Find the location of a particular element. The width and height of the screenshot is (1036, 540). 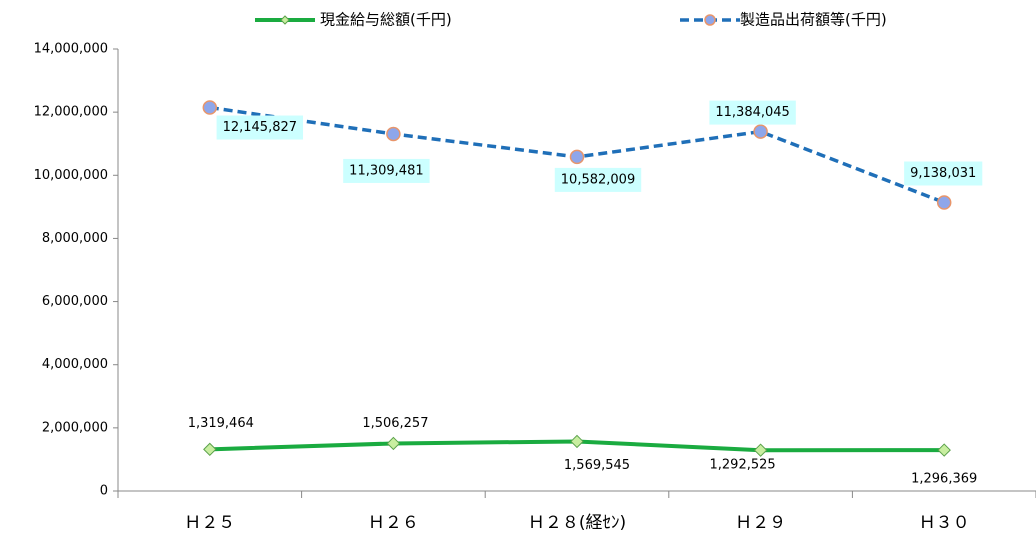

data-label-group: 1,506,257 is located at coordinates (395, 423).